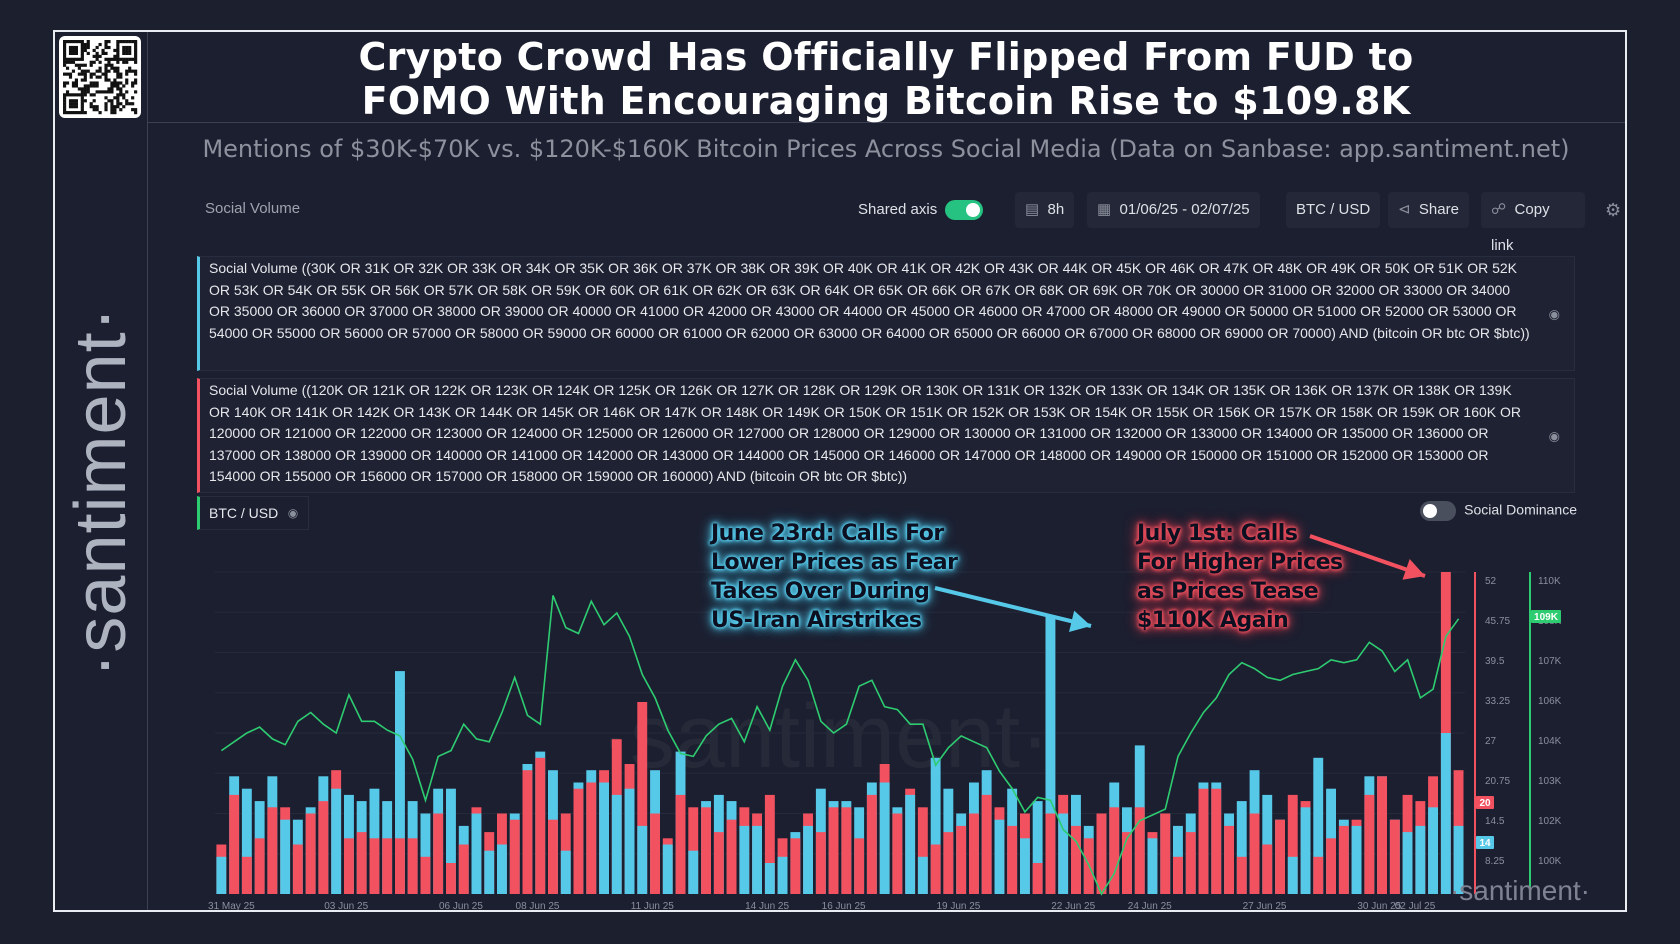 The image size is (1680, 944). What do you see at coordinates (1184, 209) in the screenshot?
I see `date-range-label: 01/06/25 - 02/07/25` at bounding box center [1184, 209].